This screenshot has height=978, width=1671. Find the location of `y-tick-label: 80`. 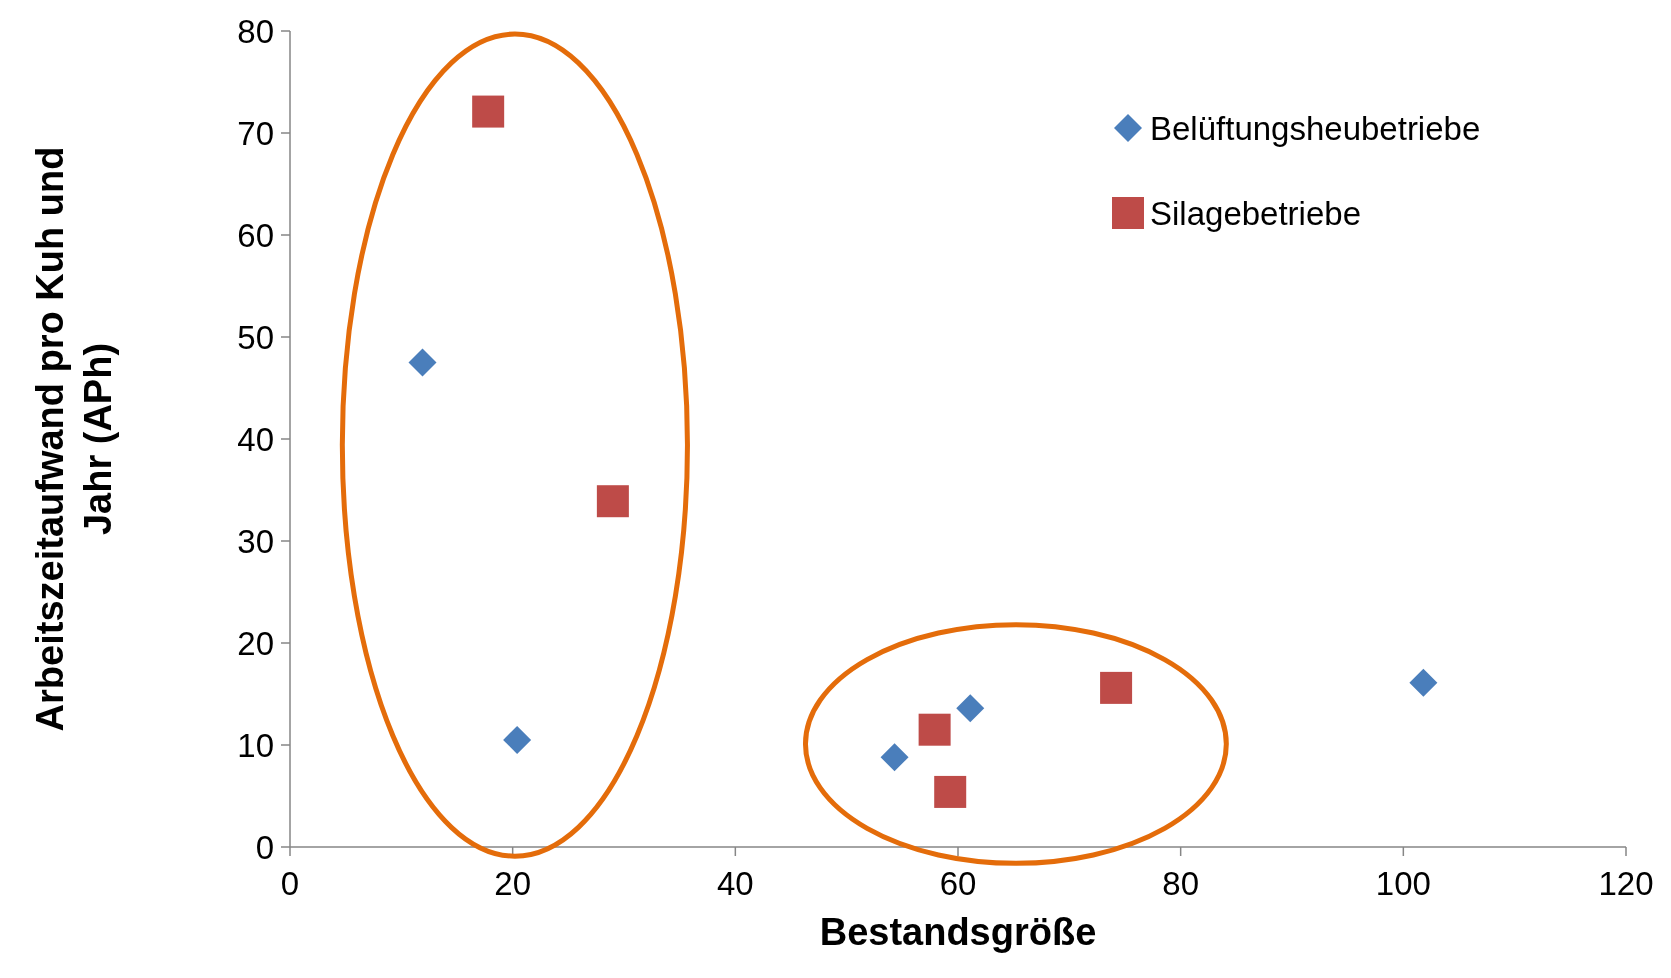

y-tick-label: 80 is located at coordinates (255, 31).